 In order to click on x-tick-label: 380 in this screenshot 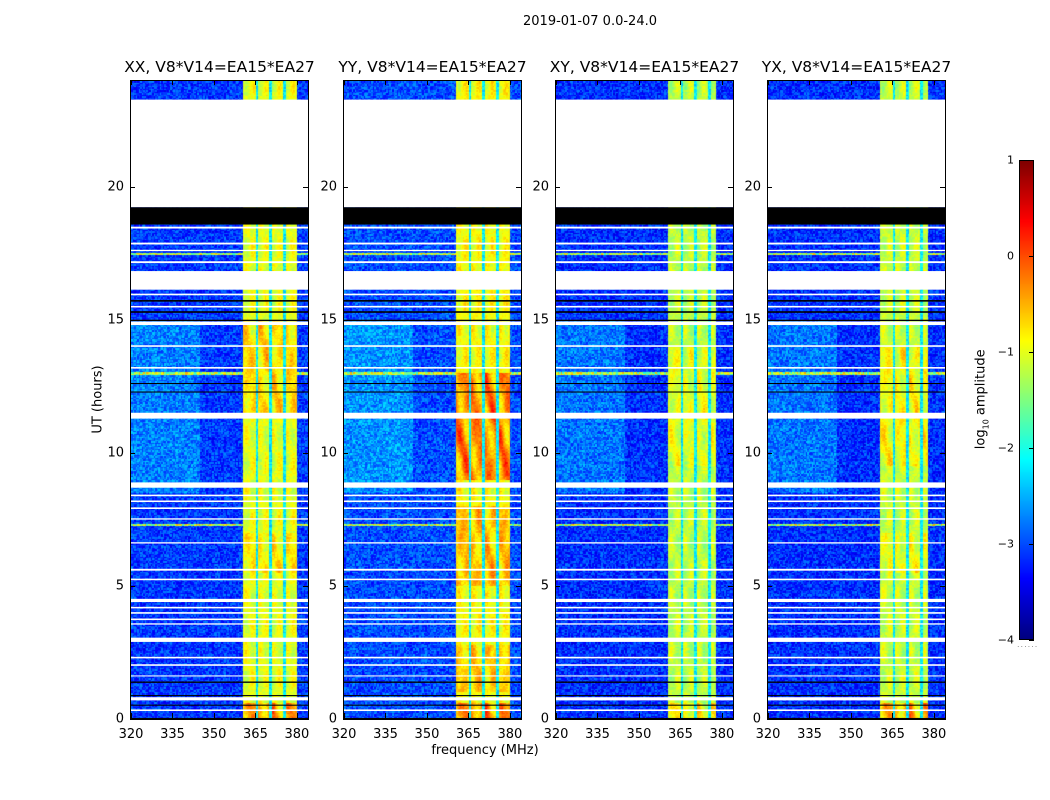, I will do `click(510, 734)`.